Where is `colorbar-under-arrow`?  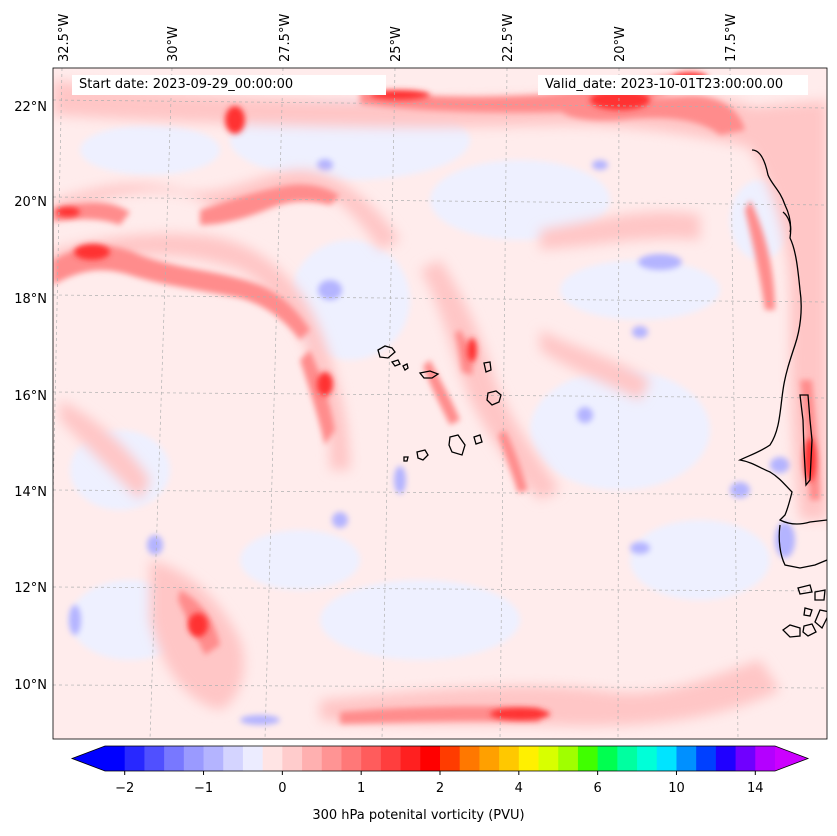
colorbar-under-arrow is located at coordinates (88, 758).